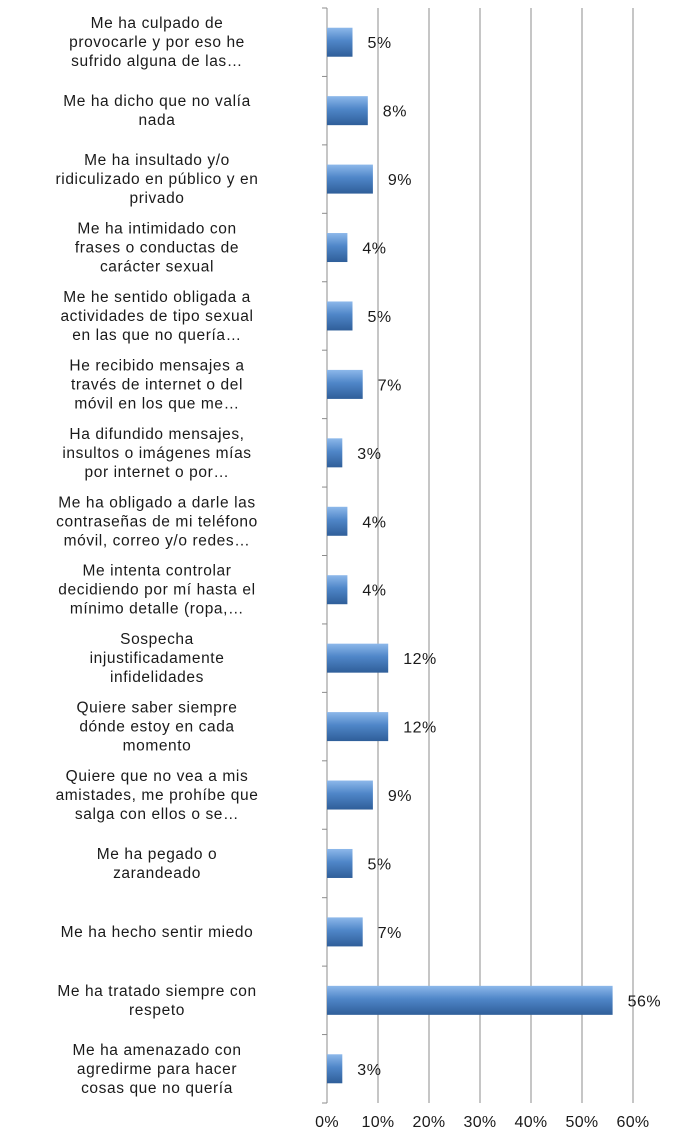 Image resolution: width=684 pixels, height=1138 pixels. Describe the element at coordinates (157, 658) in the screenshot. I see `category-label: Sospecha injustificadamente infidelidades` at that location.